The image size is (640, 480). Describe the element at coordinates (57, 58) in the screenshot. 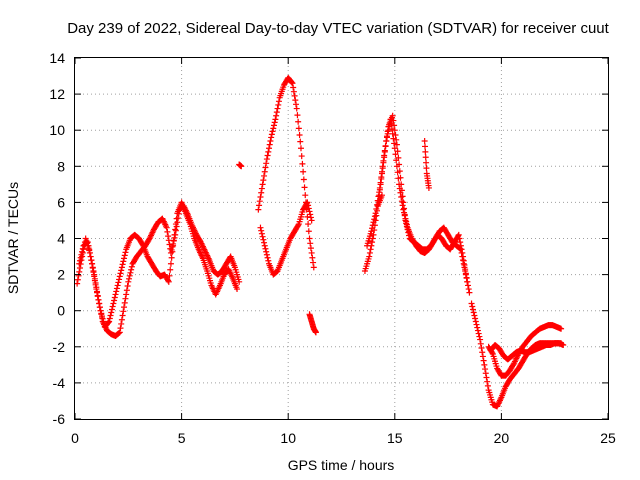

I see `y-tick-label: 14` at that location.